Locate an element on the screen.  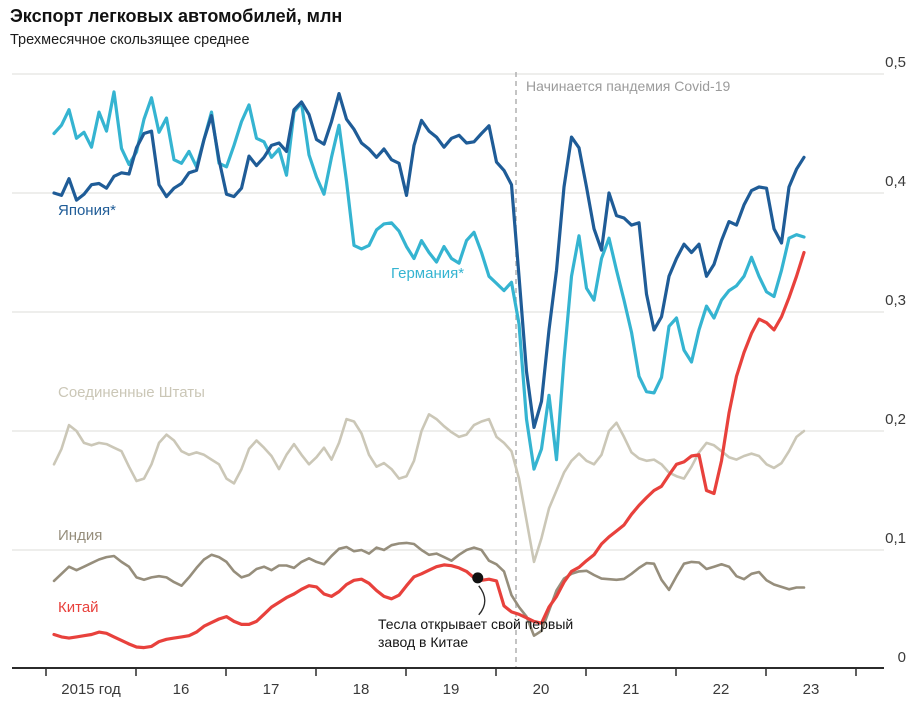
y-axis-tick-label: 0,3 is located at coordinates (895, 300).